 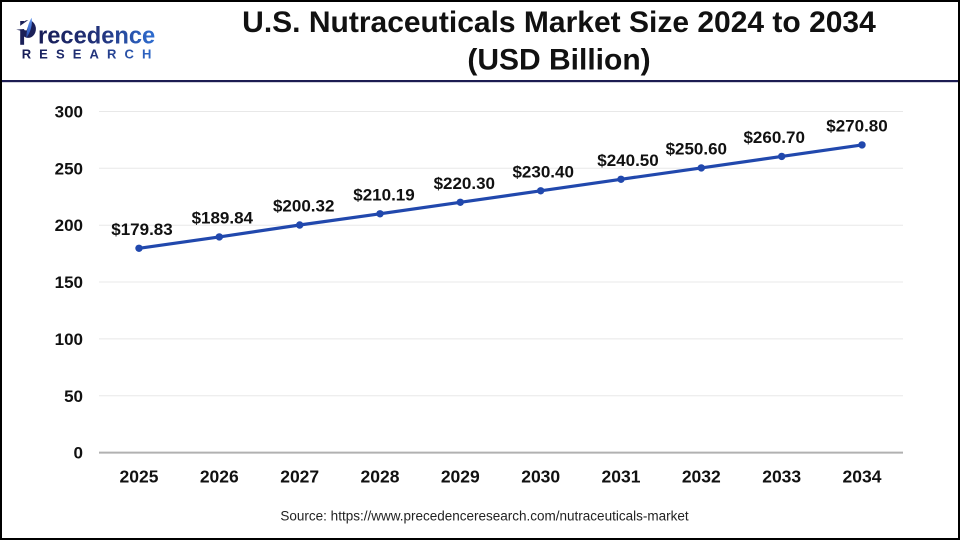 What do you see at coordinates (78, 453) in the screenshot?
I see `svg-text: 0` at bounding box center [78, 453].